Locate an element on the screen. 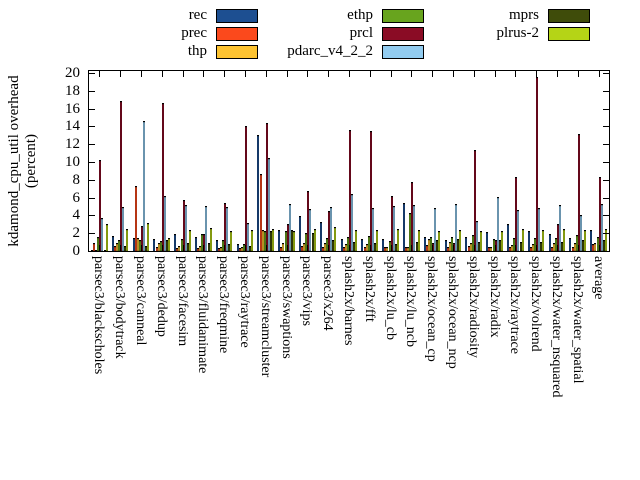  y-tick-label: 14 is located at coordinates (72, 126).